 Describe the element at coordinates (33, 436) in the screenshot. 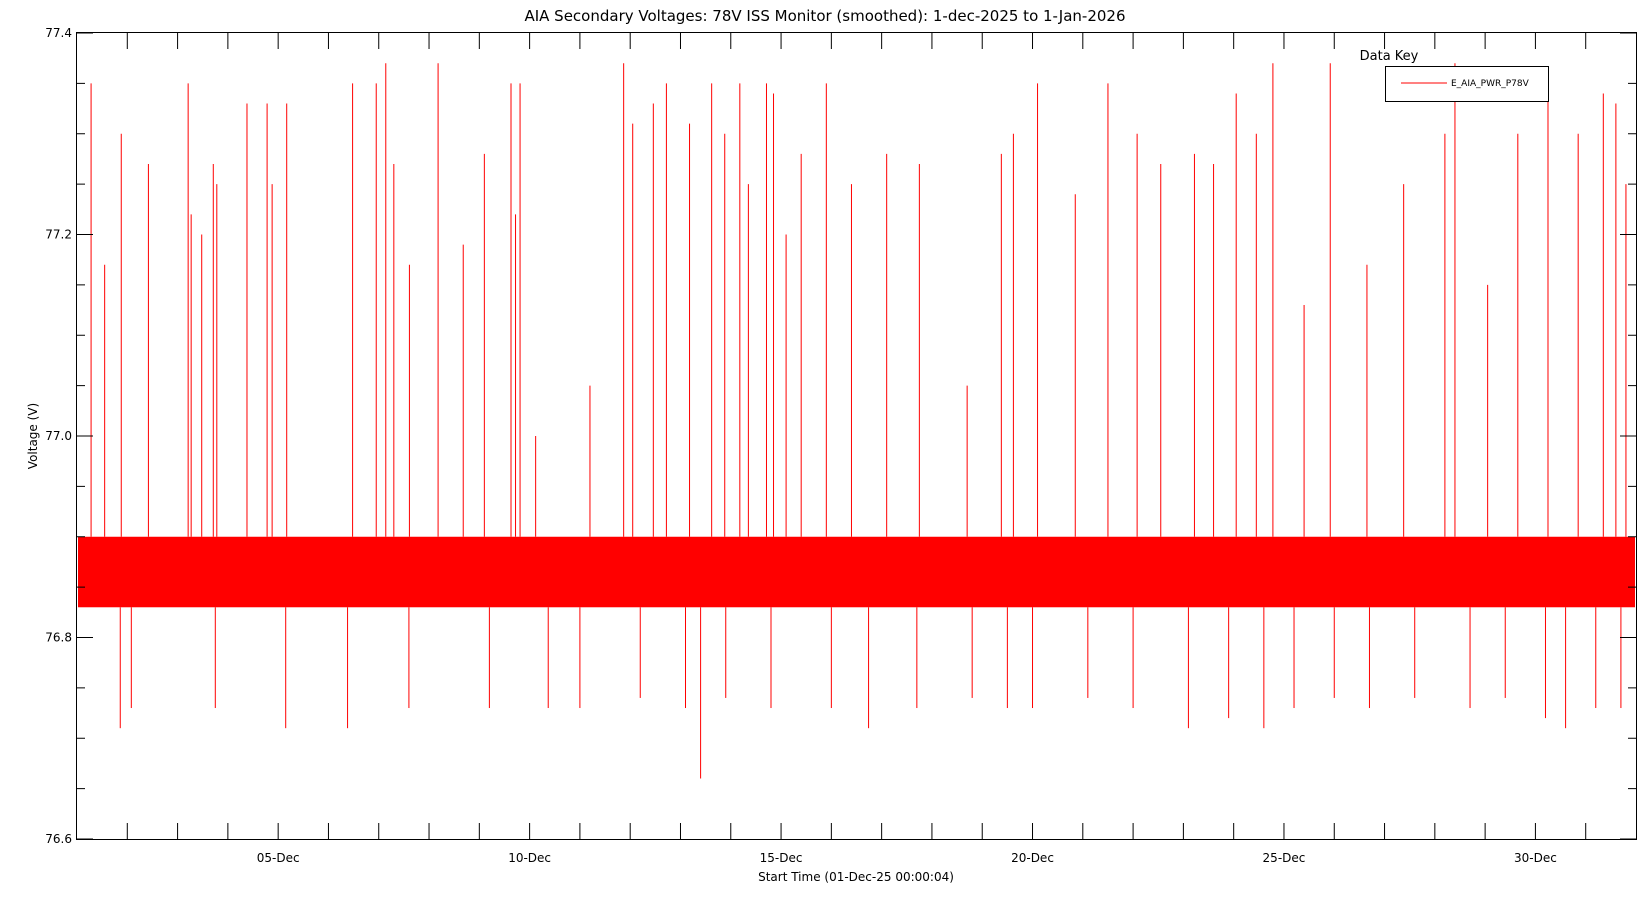

I see `y-axis-label: Voltage (V)` at that location.